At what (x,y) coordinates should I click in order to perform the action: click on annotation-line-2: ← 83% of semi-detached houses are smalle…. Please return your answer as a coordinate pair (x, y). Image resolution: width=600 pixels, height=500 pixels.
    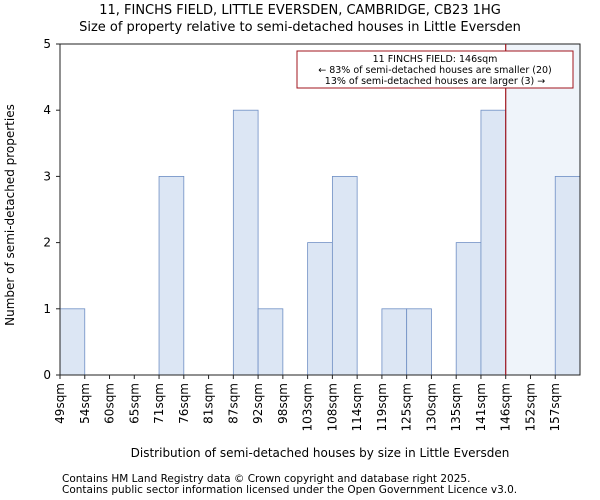
    Looking at the image, I should click on (435, 70).